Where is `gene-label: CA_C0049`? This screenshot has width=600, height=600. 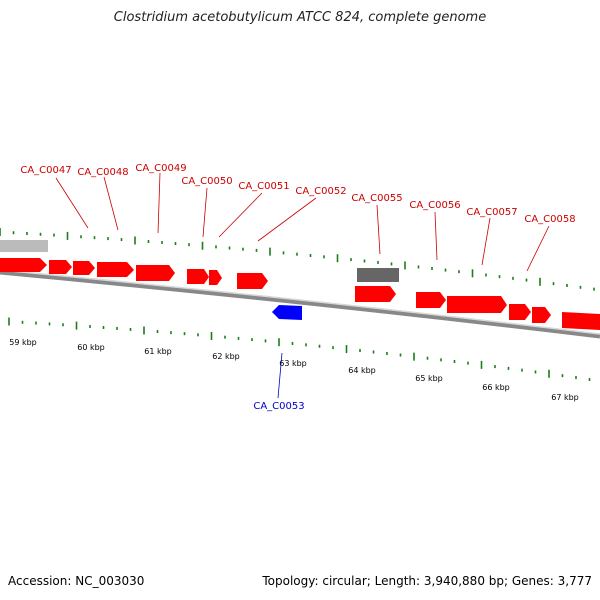
gene-label: CA_C0049 is located at coordinates (160, 168).